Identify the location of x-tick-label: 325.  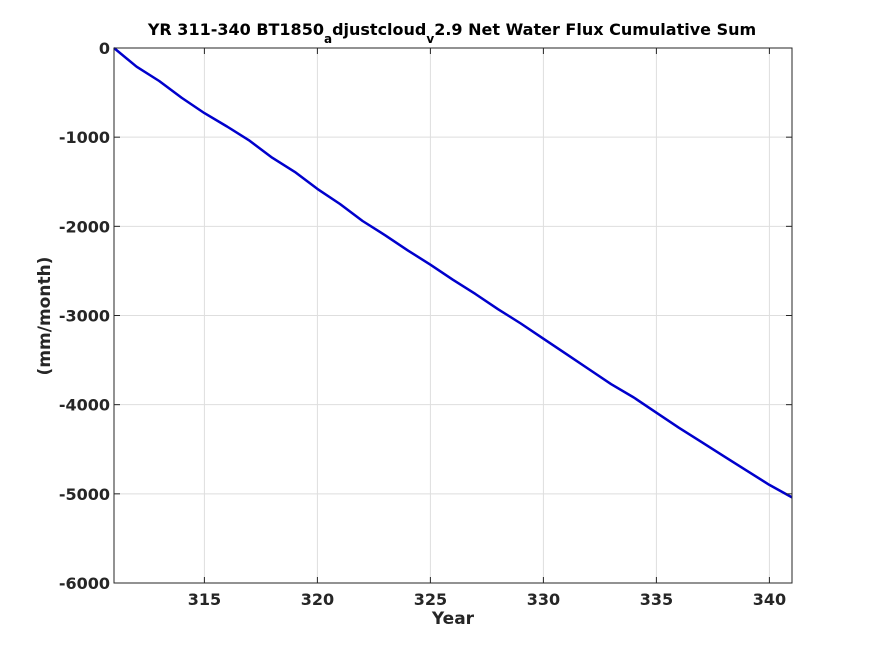
(430, 599).